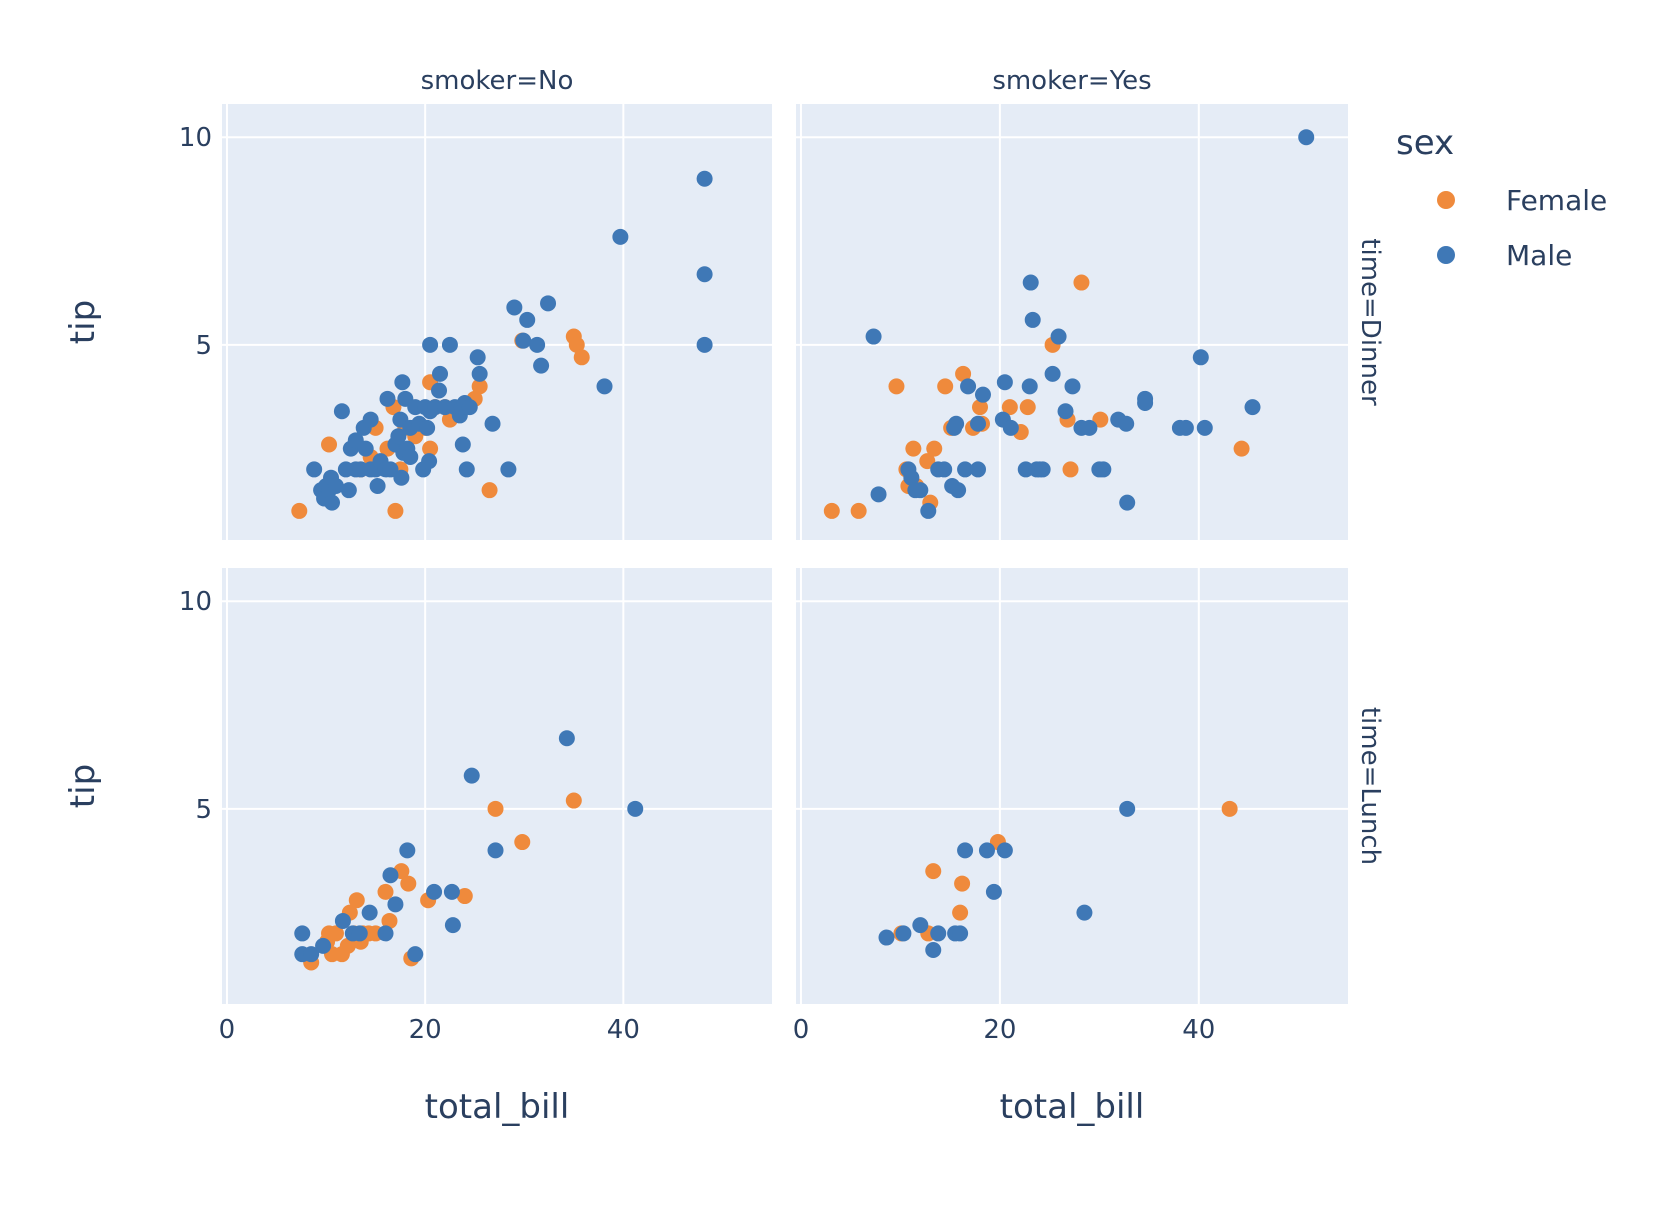 The width and height of the screenshot is (1672, 1220). Describe the element at coordinates (1556, 200) in the screenshot. I see `legend-label-female: Female` at that location.